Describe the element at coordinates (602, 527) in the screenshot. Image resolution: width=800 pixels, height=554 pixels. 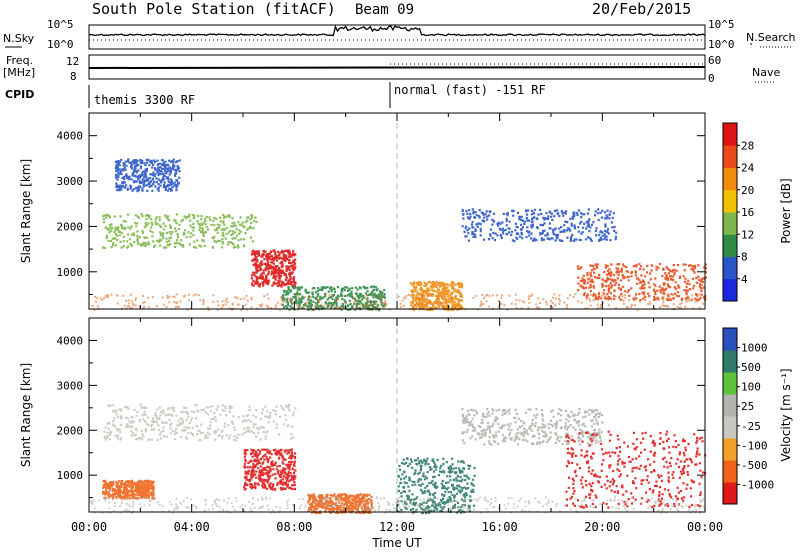
I see `x-tick-label: 20:00` at that location.